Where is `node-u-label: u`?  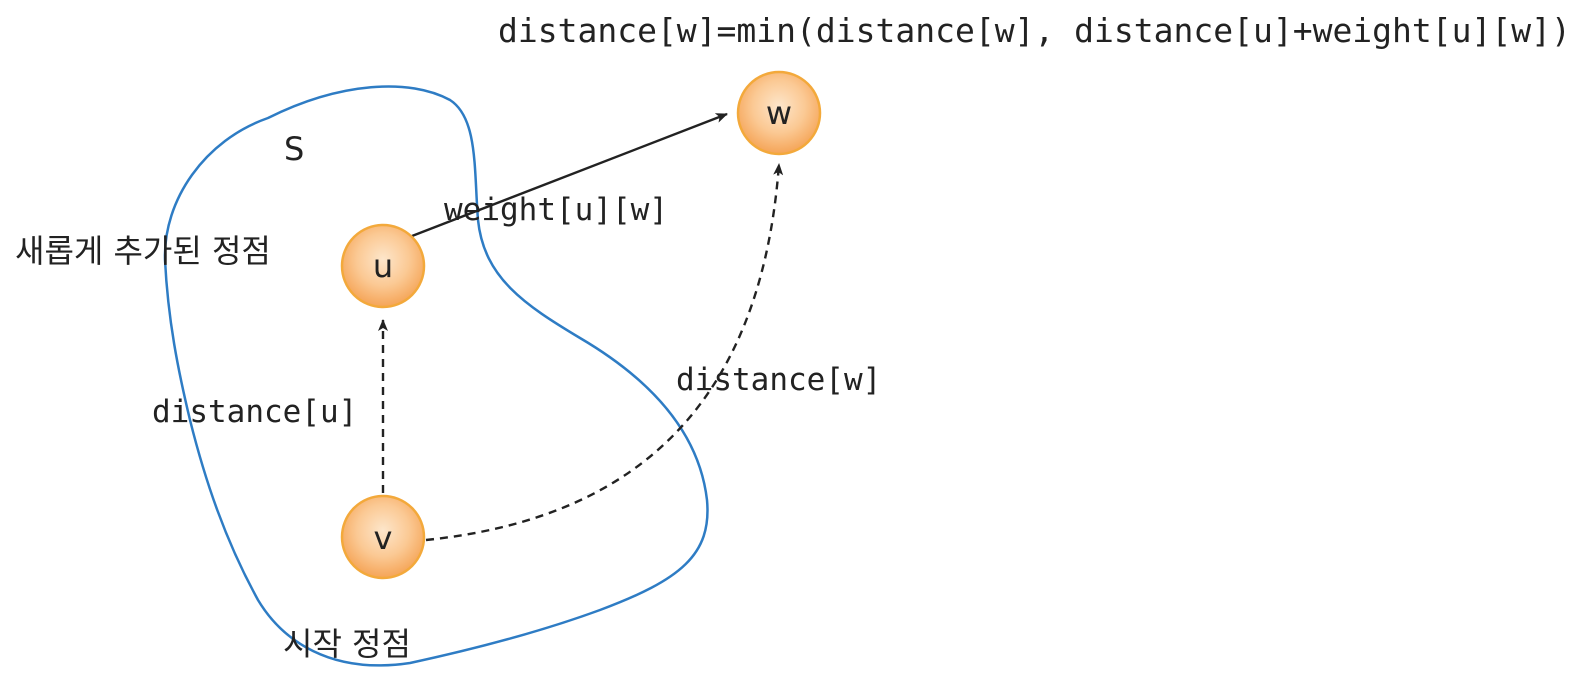
node-u-label: u is located at coordinates (383, 266).